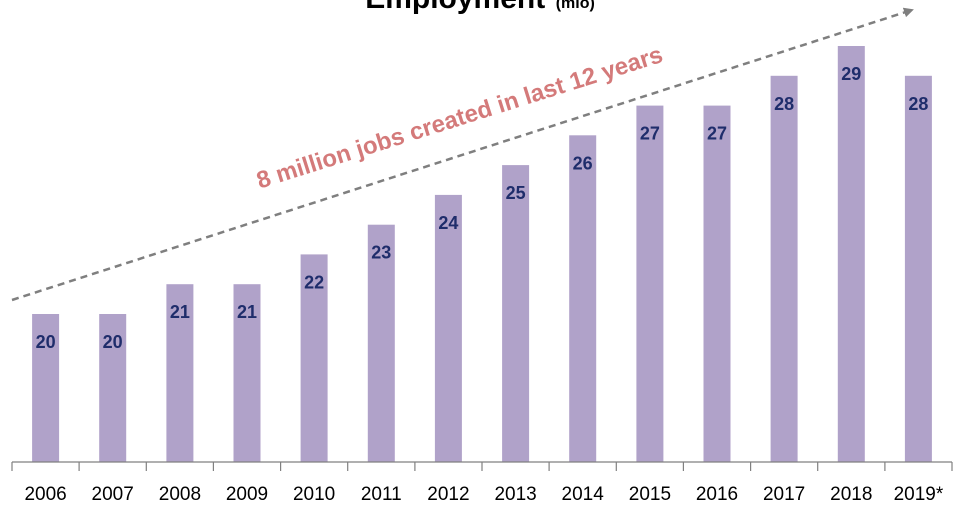  I want to click on bar-2012, so click(448, 328).